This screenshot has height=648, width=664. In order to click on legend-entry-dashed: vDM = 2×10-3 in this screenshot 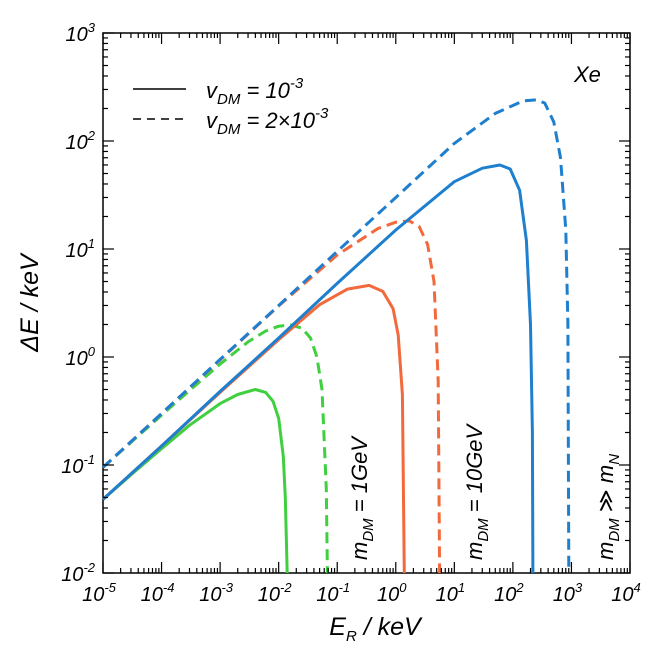, I will do `click(267, 121)`.